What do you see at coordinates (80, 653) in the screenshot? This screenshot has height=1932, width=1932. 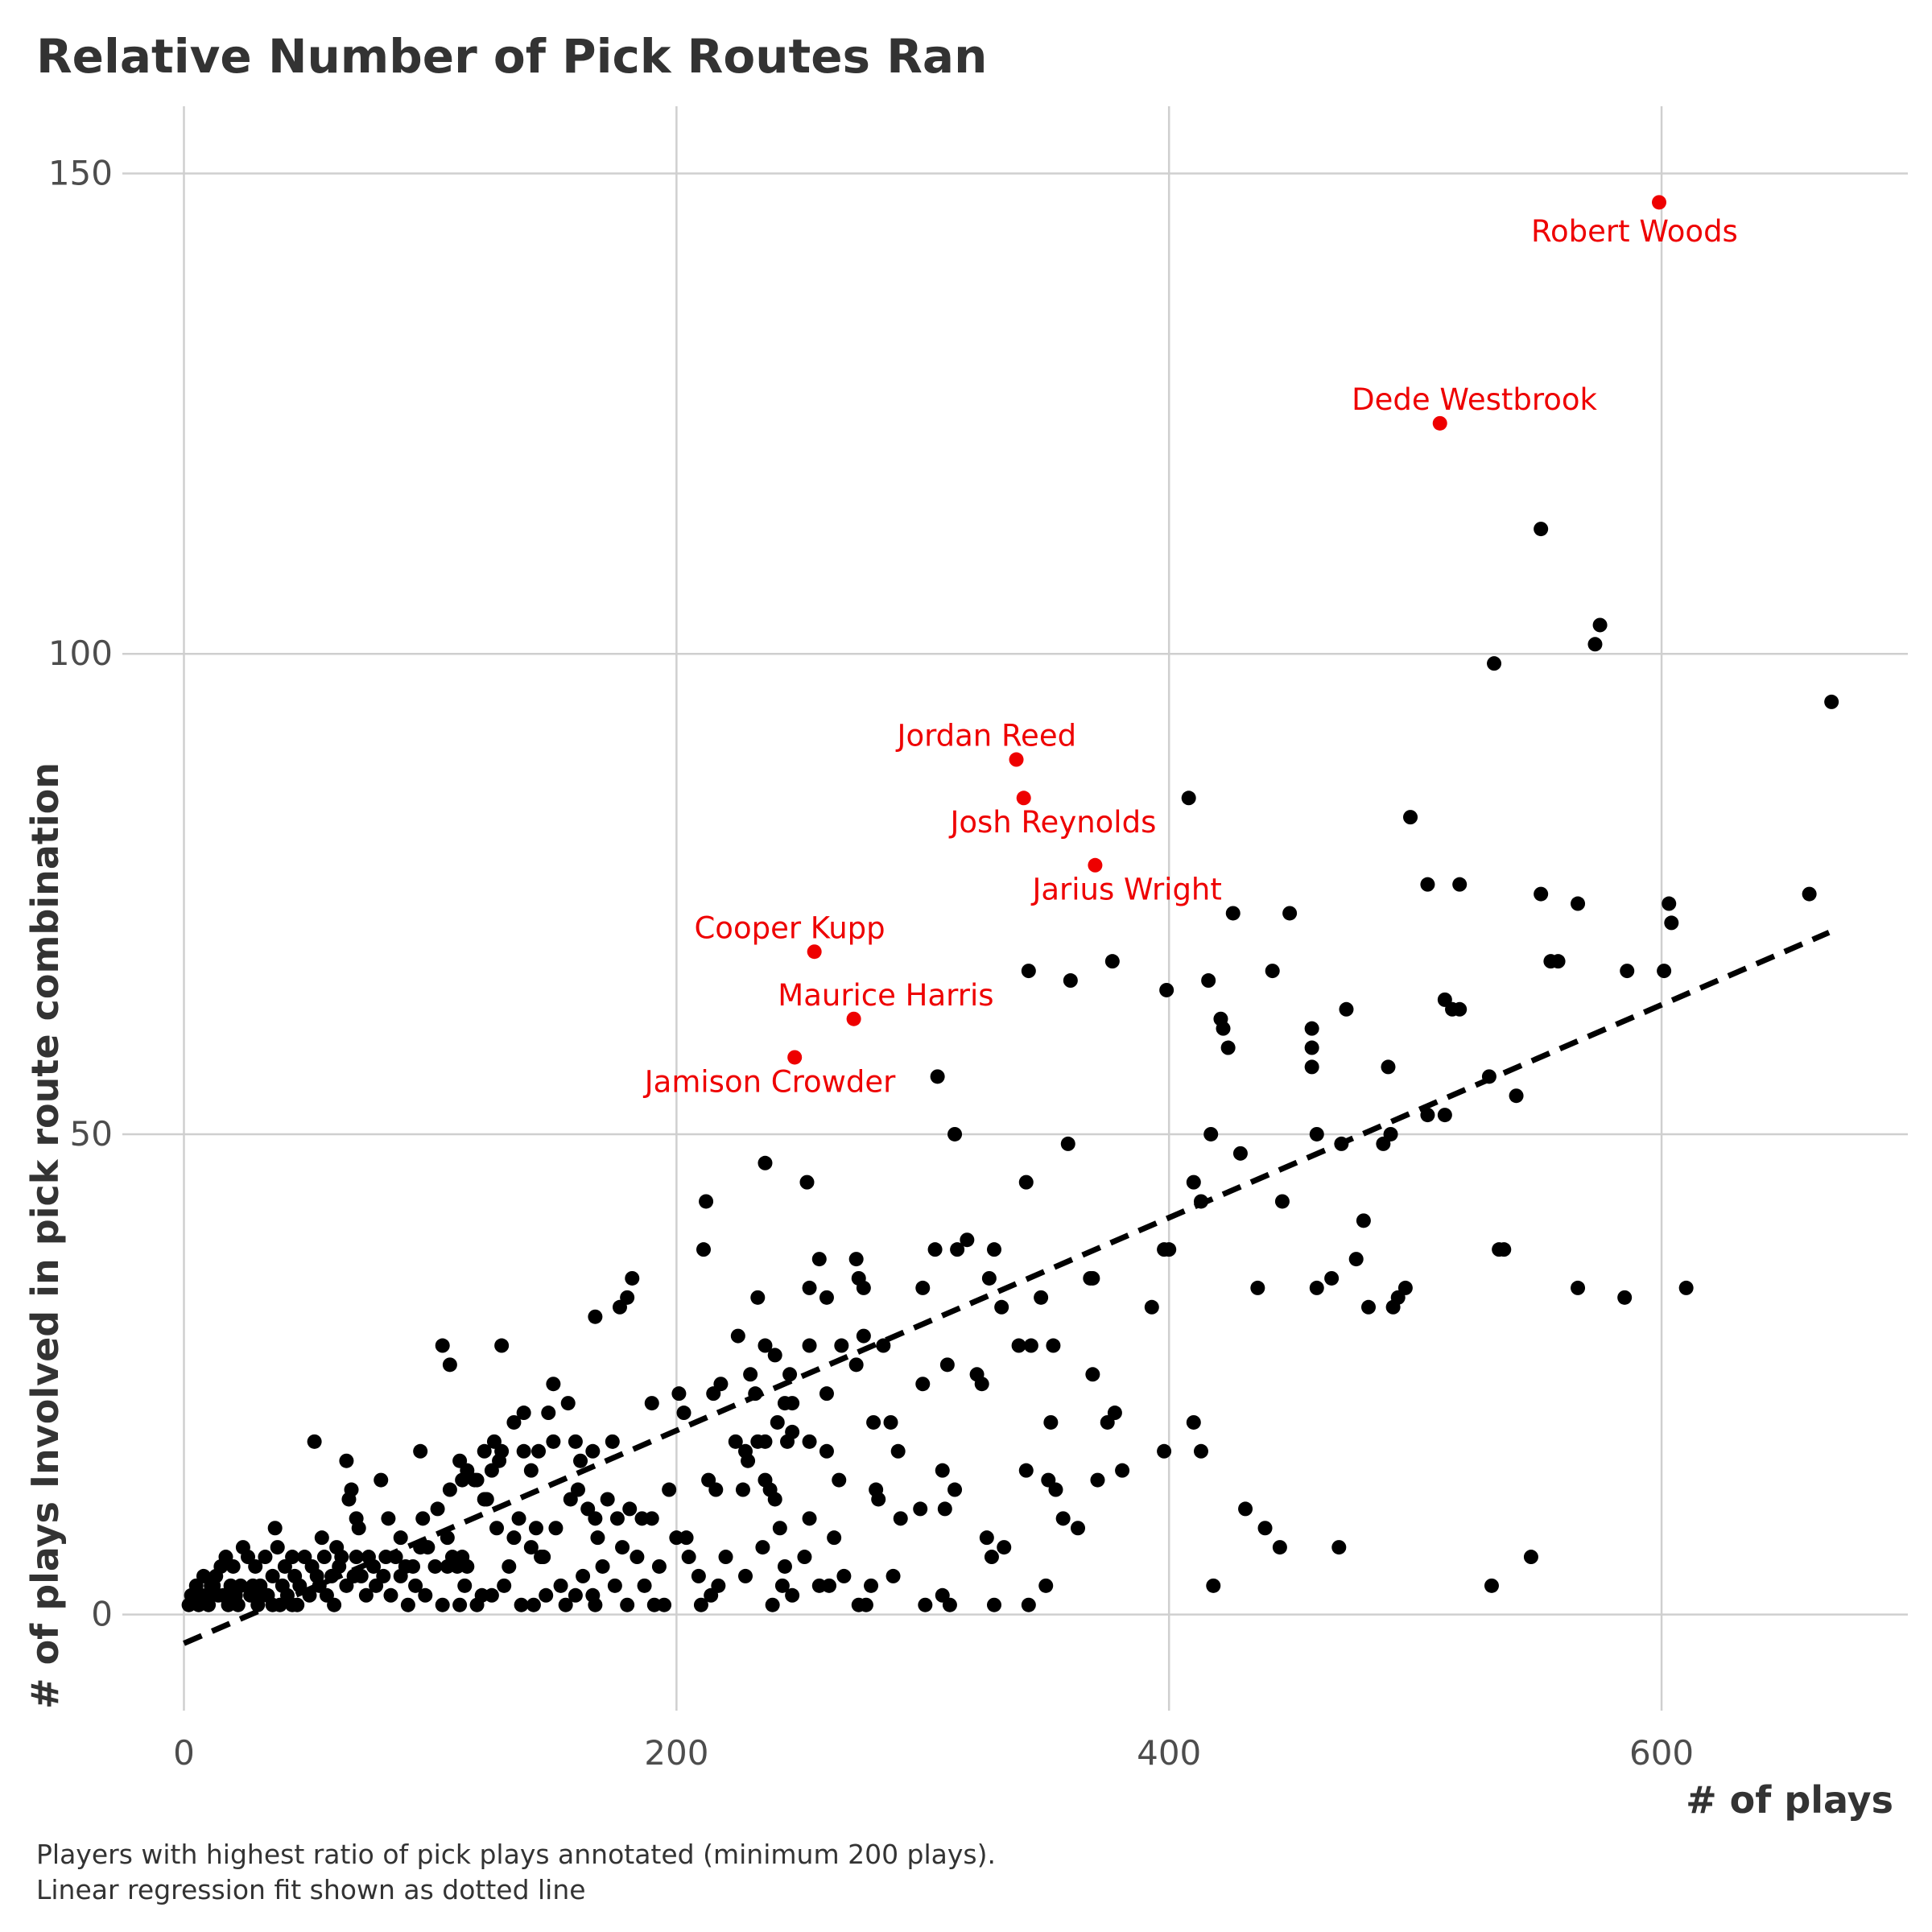 I see `y-tick-label: 100` at bounding box center [80, 653].